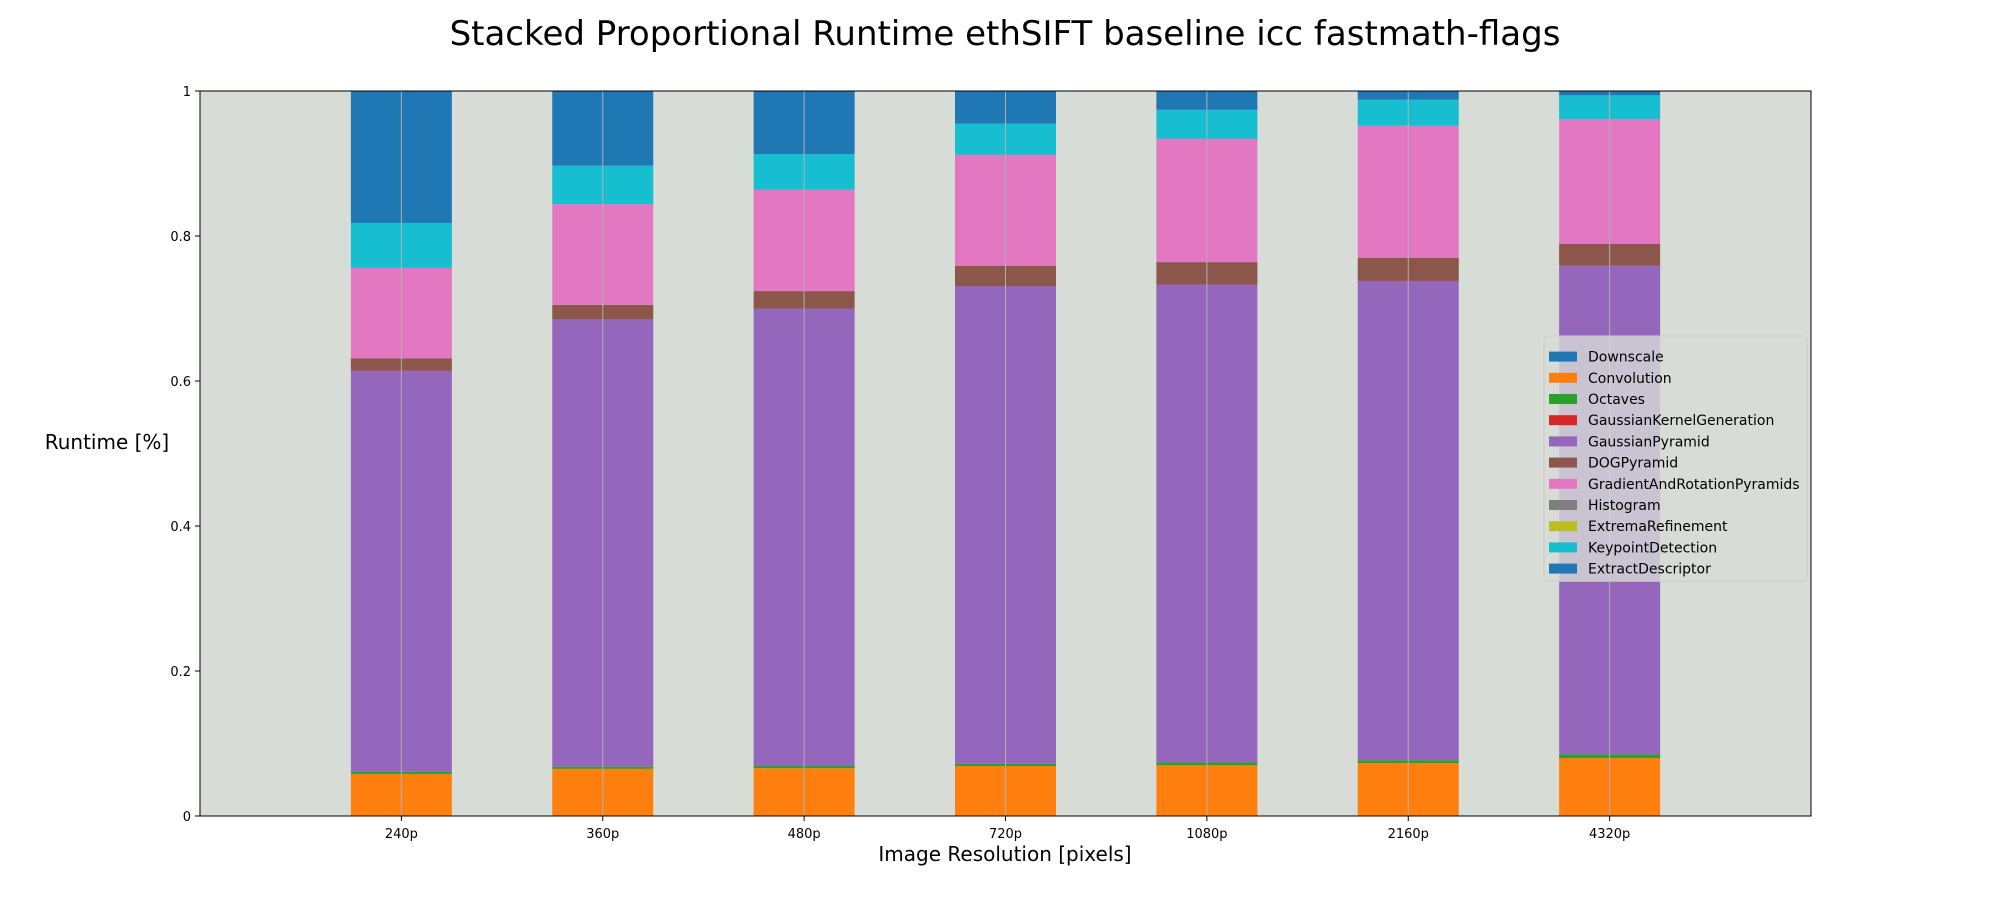  I want to click on y-tick-label: 0.2, so click(180, 672).